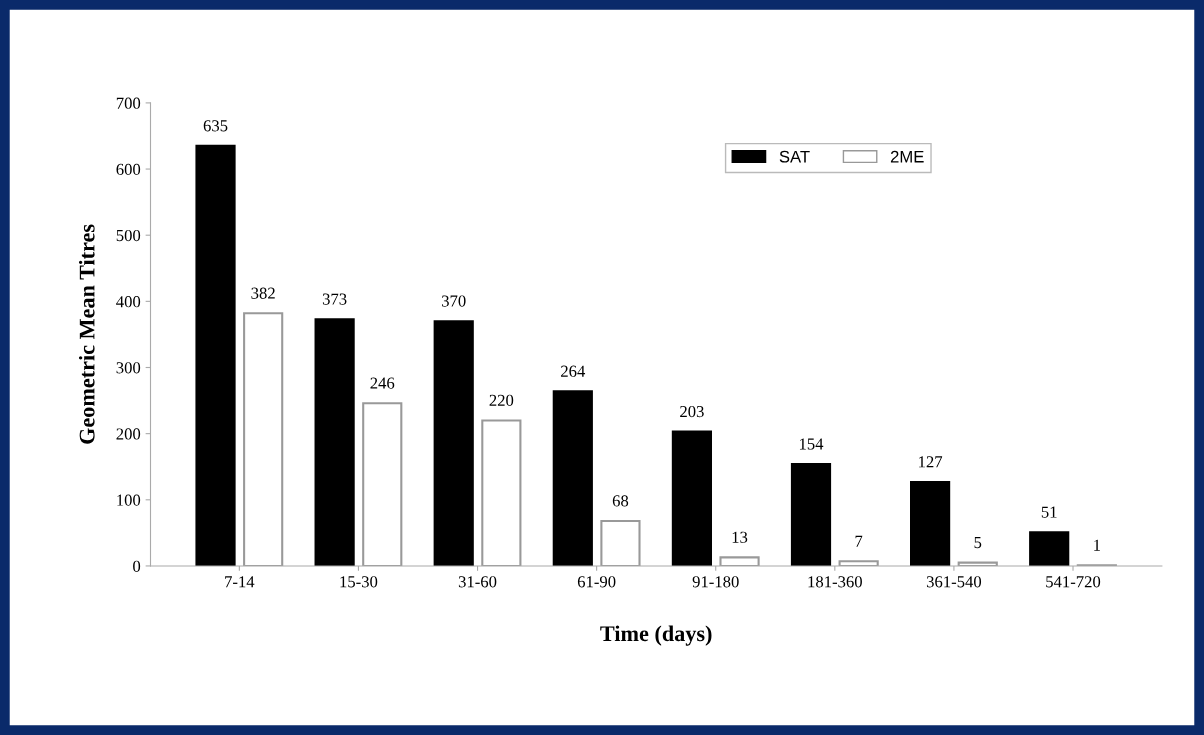 This screenshot has height=735, width=1204. Describe the element at coordinates (240, 582) in the screenshot. I see `x-tick-label: 7-14` at that location.